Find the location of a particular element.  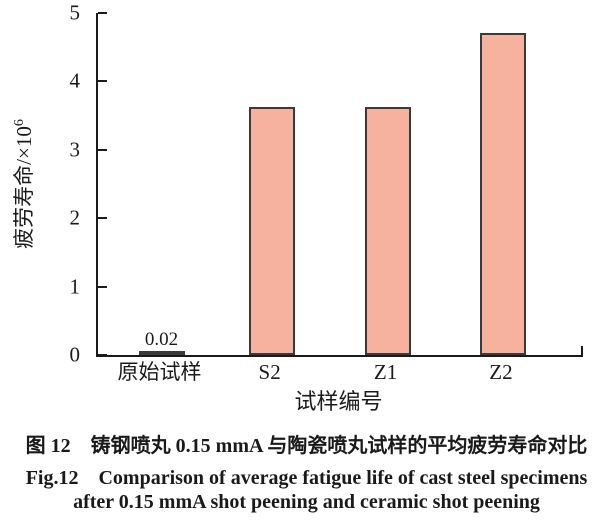

bar-原始试样 is located at coordinates (161, 353).